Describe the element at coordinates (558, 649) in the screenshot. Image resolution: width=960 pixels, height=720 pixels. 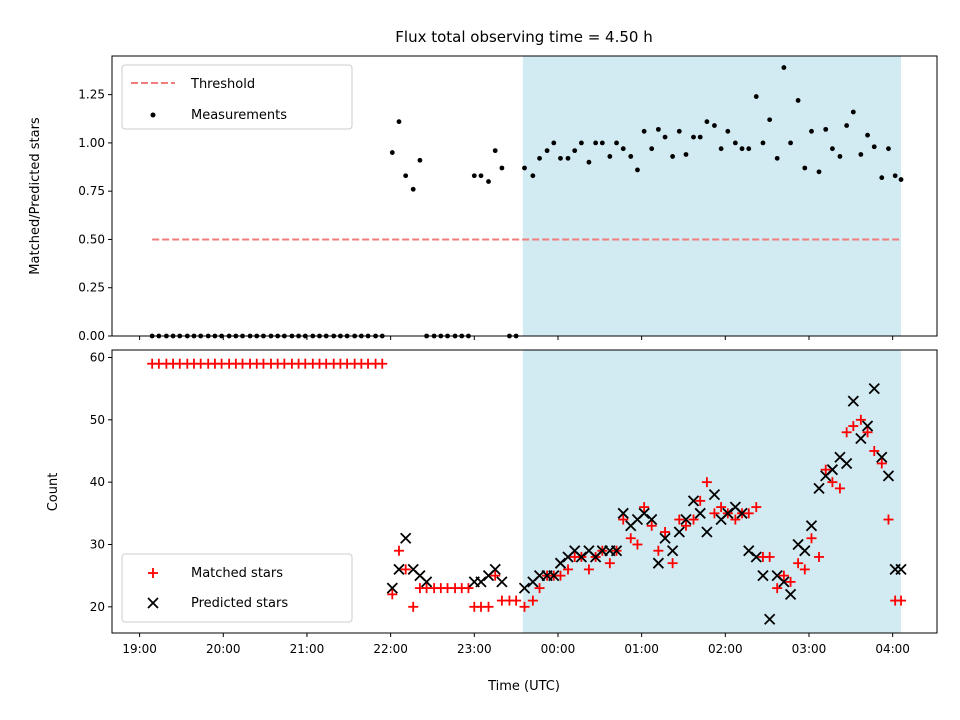
I see `x-tick-label: 00:00` at that location.